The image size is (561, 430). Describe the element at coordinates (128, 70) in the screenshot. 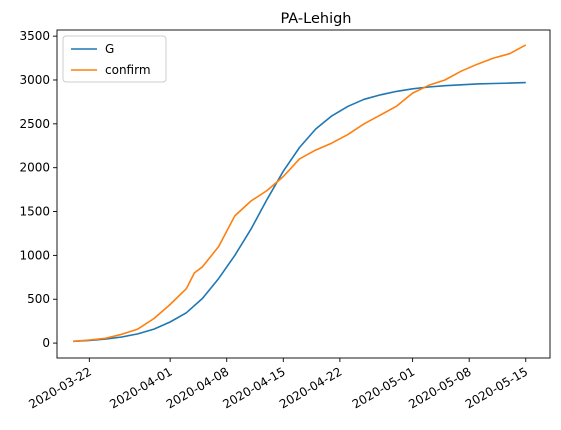

I see `legend-label: confirm` at that location.